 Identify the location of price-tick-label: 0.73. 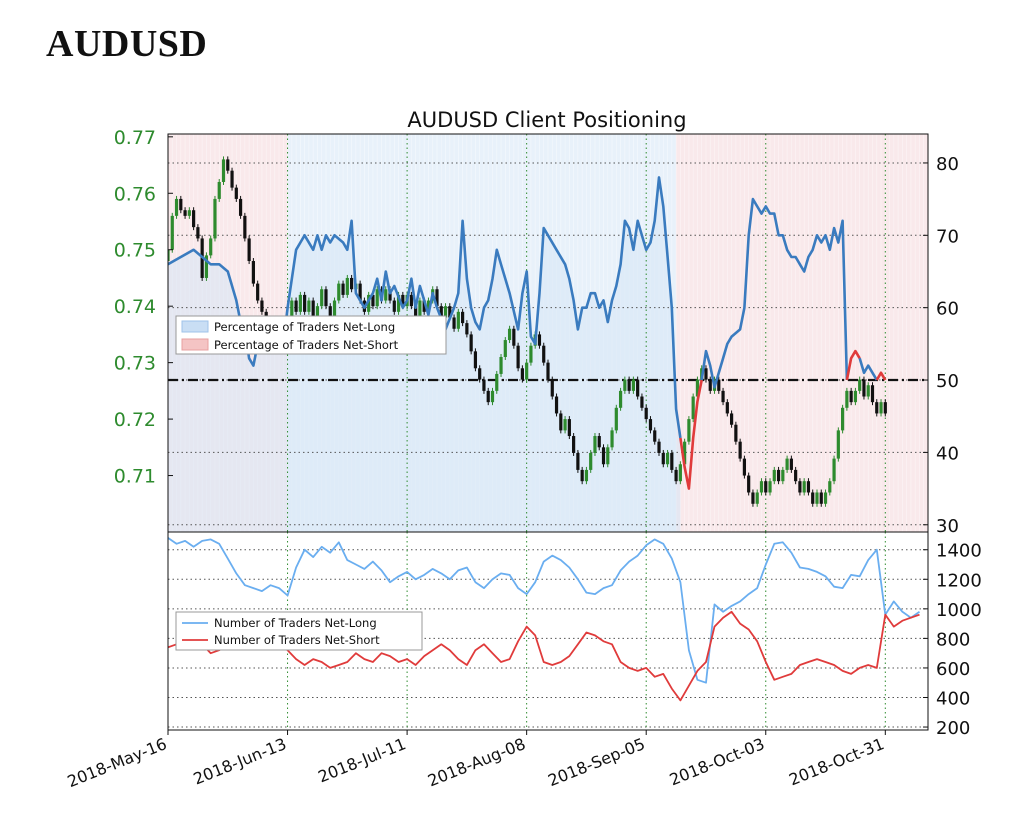
(135, 364).